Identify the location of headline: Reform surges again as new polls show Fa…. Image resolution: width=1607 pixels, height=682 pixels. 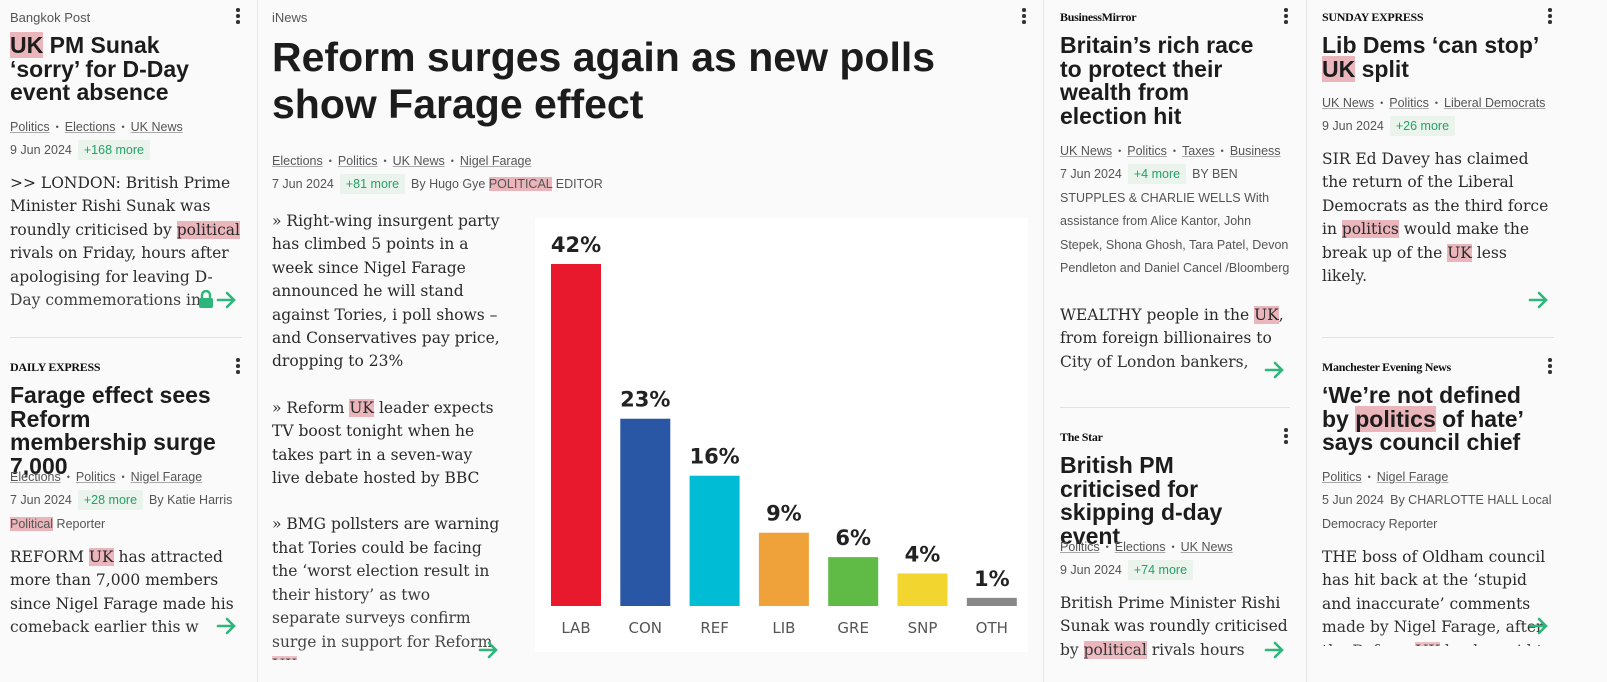
(650, 81).